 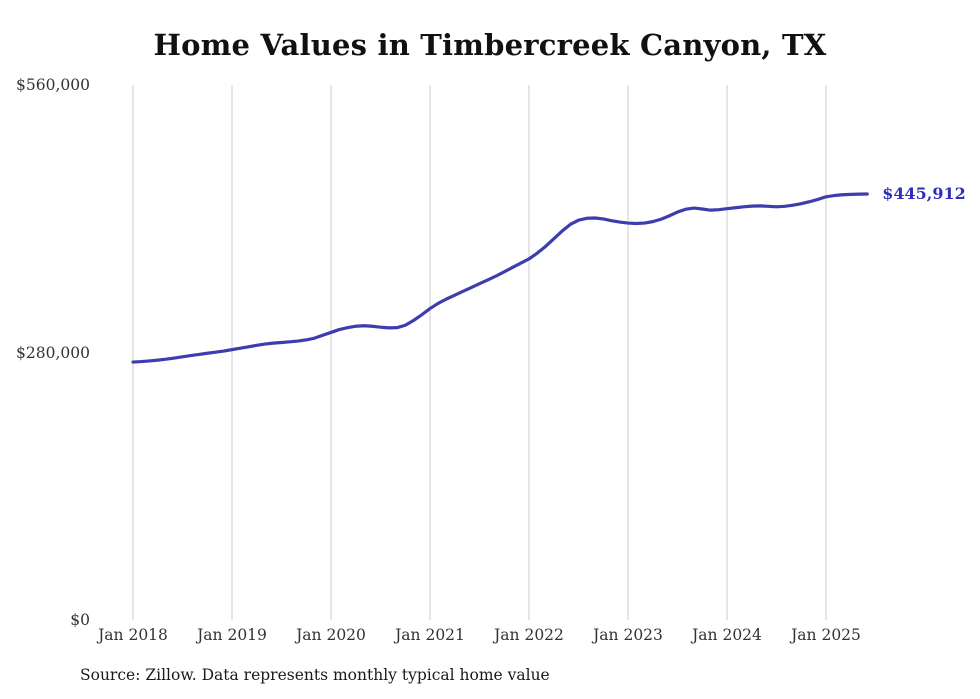 What do you see at coordinates (331, 635) in the screenshot?
I see `x-tick-label: Jan 2020` at bounding box center [331, 635].